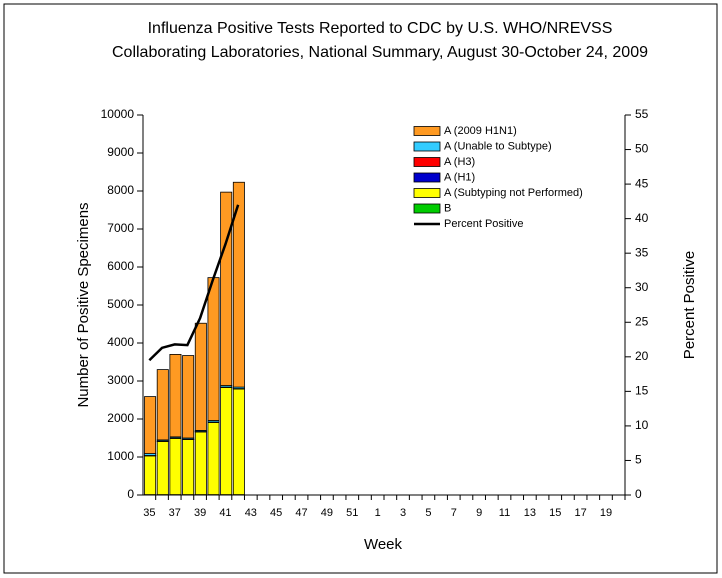  I want to click on y2-tick-label: 5, so click(638, 460).